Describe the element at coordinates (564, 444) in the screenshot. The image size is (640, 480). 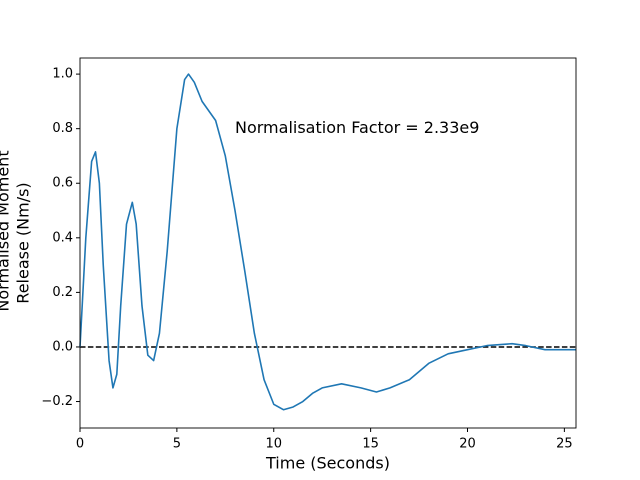
I see `x-tick-label: 25` at that location.